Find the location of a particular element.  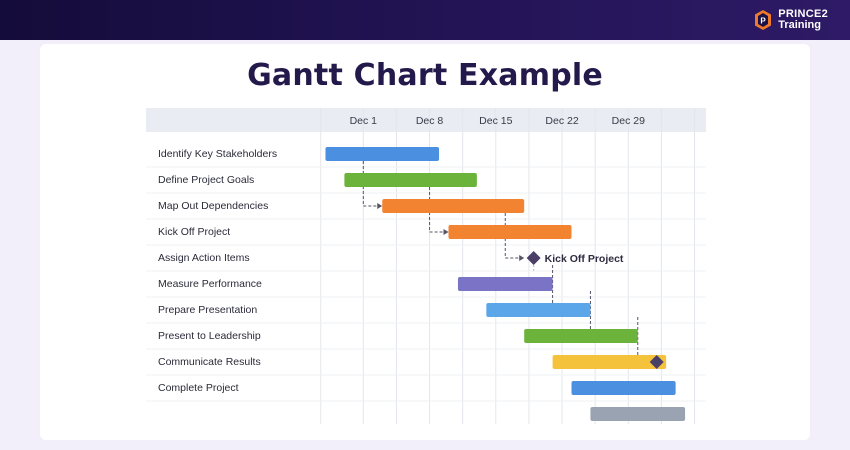

x-tick-label: Dec 29 is located at coordinates (628, 121).